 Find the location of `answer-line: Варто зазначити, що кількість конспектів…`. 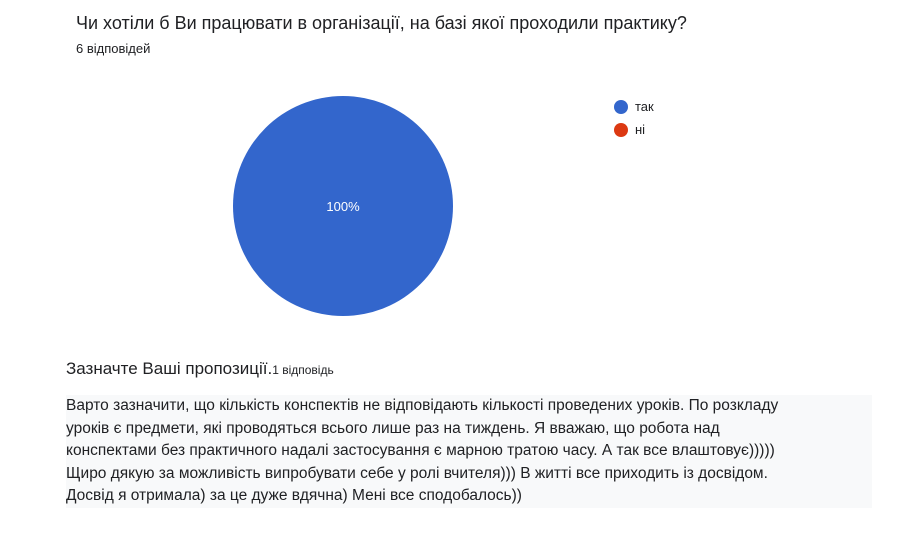

answer-line: Варто зазначити, що кількість конспектів… is located at coordinates (422, 405).